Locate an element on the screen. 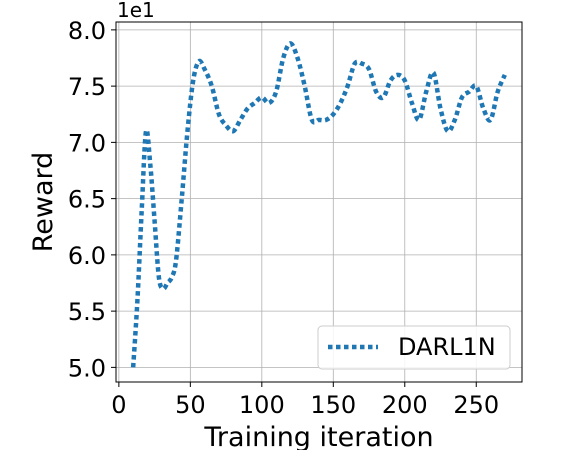  y-axis-ticks: 5.0 5.5 6.0 6.5 7.0 7.5 8.0 is located at coordinates (92, 199).